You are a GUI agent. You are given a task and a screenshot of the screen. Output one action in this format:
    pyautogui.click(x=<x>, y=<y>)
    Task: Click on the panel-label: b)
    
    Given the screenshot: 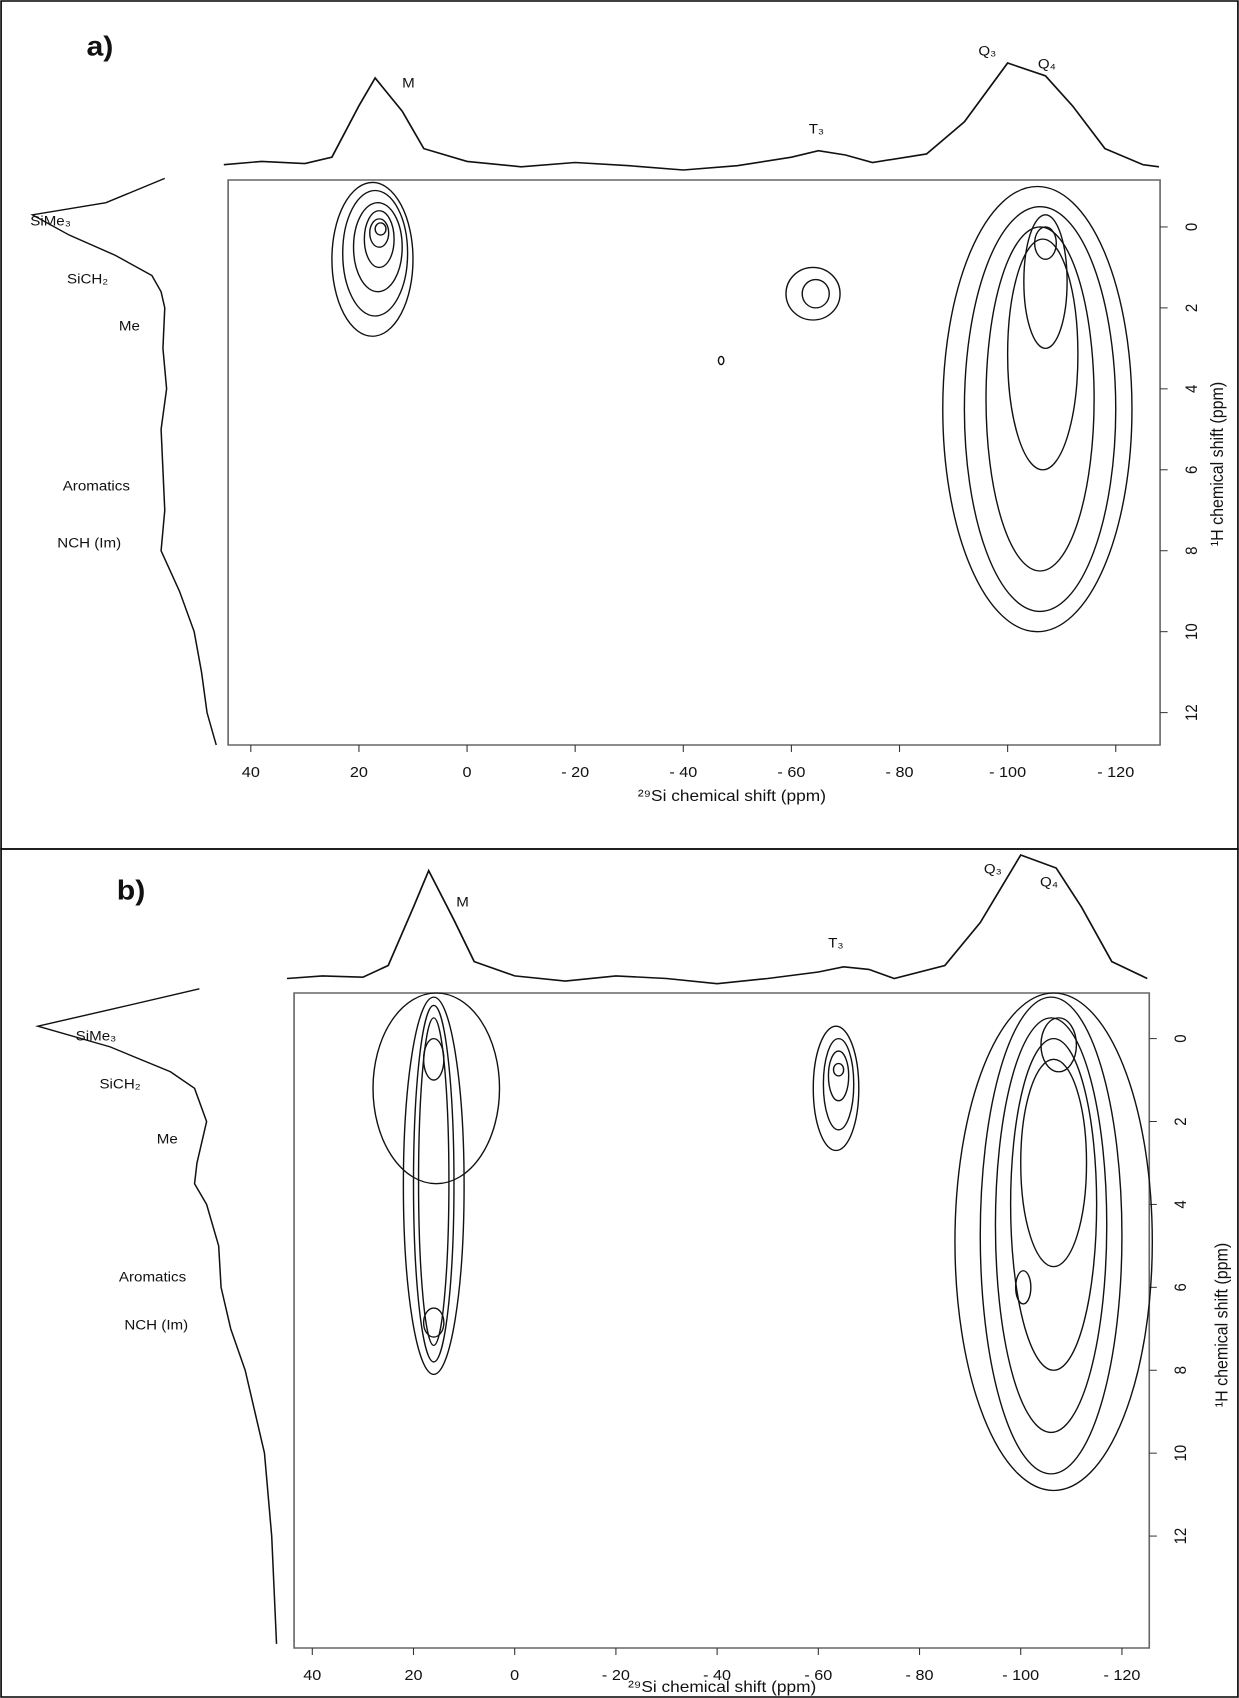 What is the action you would take?
    pyautogui.click(x=131, y=890)
    